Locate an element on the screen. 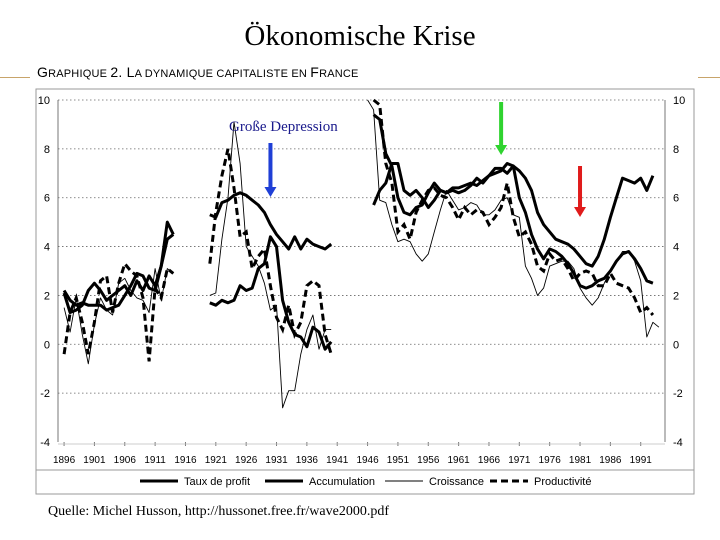 This screenshot has width=720, height=540. chart-title-part: RAPHIQUE is located at coordinates (79, 74).